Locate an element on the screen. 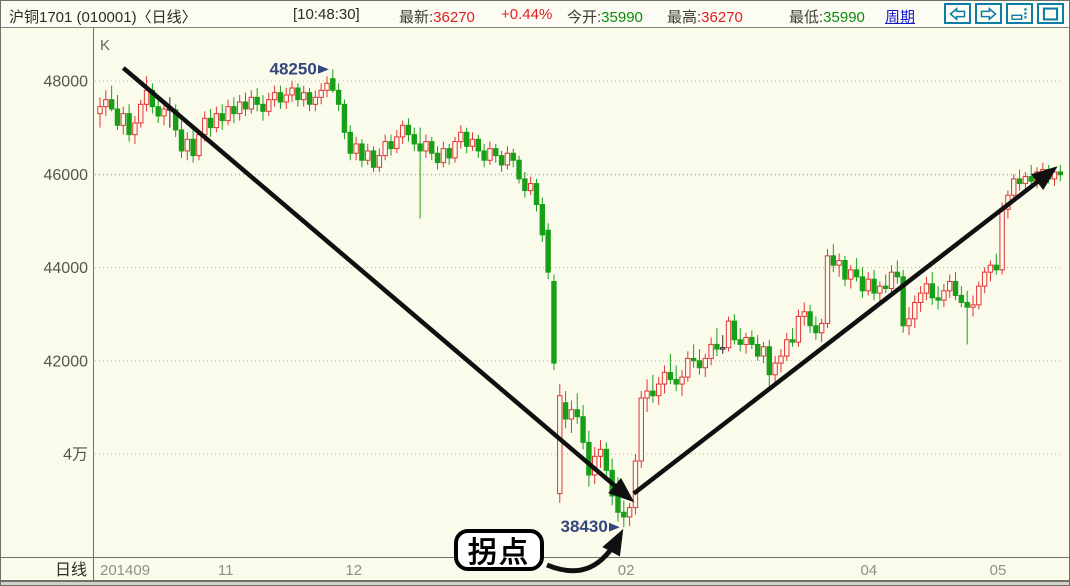 The image size is (1070, 586). turning-point-callout: 拐点 is located at coordinates (499, 550).